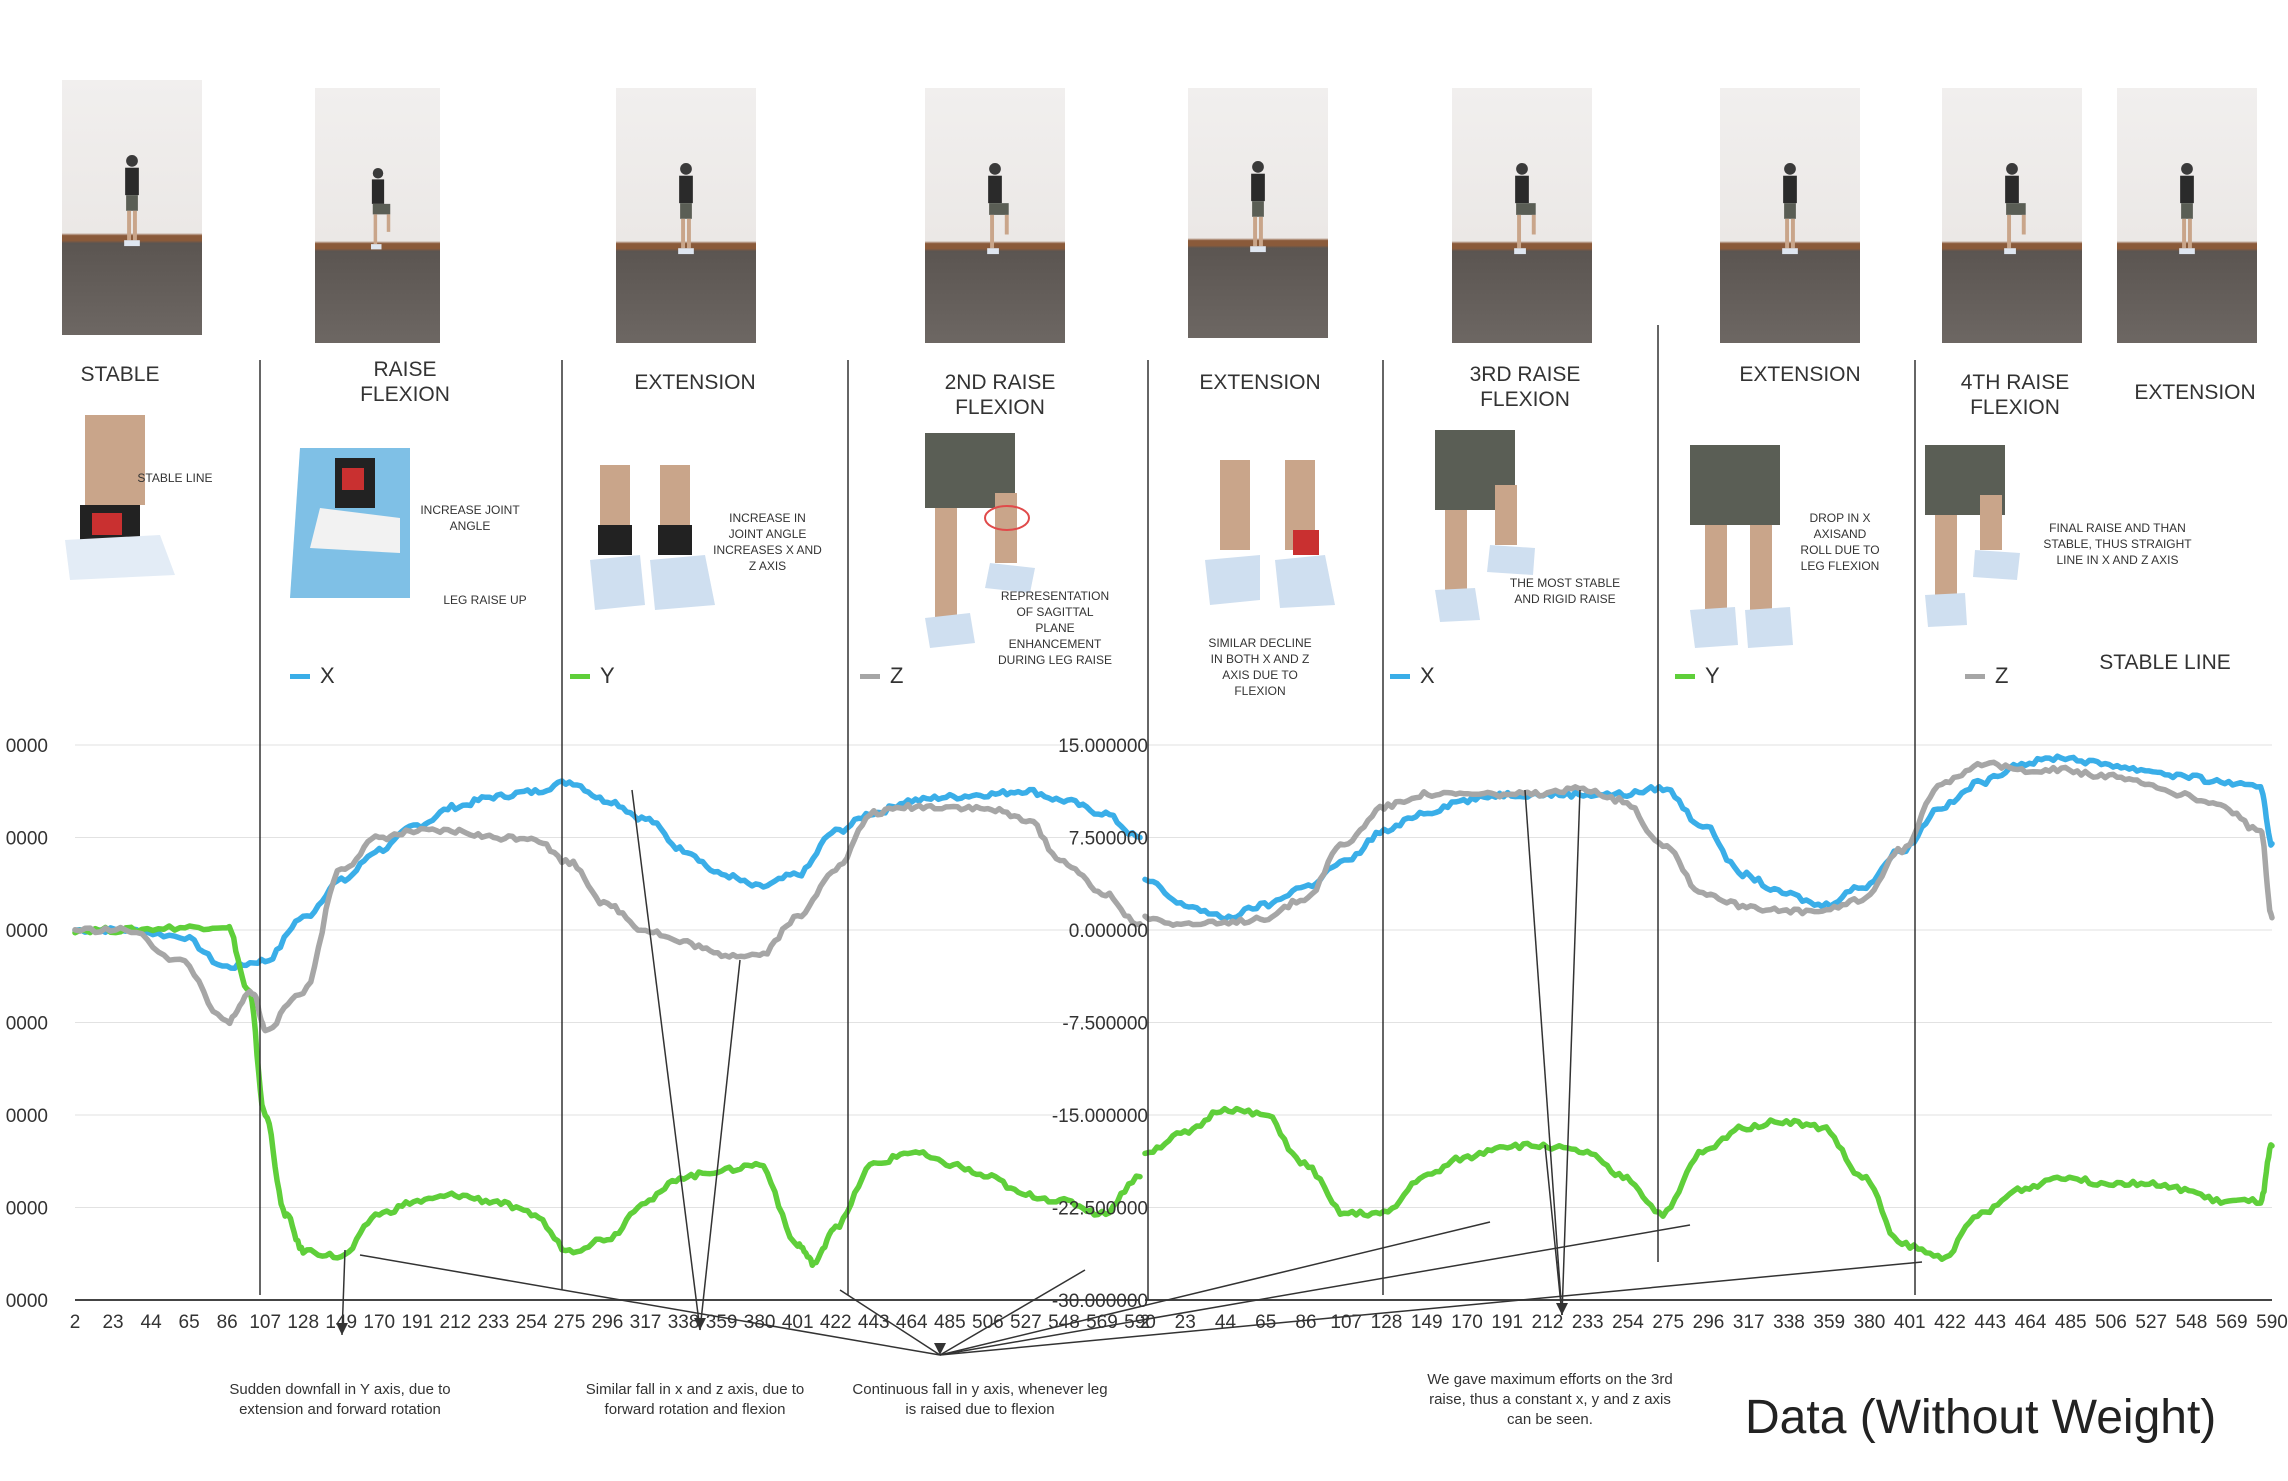 The height and width of the screenshot is (1481, 2288). Describe the element at coordinates (1100, 1116) in the screenshot. I see `y-tick-label: -15.000000` at that location.